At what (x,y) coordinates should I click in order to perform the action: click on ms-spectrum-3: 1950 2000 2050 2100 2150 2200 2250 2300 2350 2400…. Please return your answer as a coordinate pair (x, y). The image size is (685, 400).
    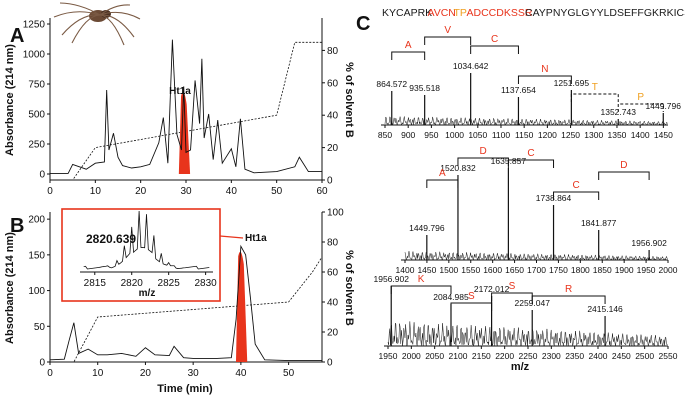
    Looking at the image, I should click on (525, 317).